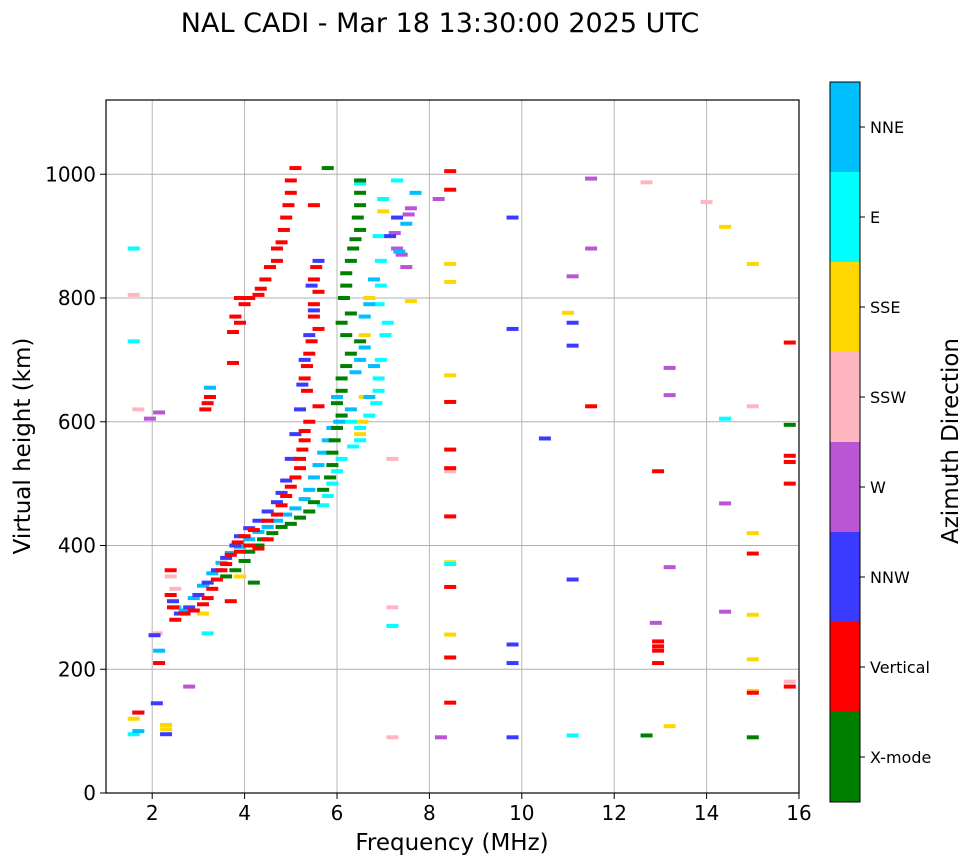  Describe the element at coordinates (887, 127) in the screenshot. I see `colorbar-tick-label: NNE` at that location.